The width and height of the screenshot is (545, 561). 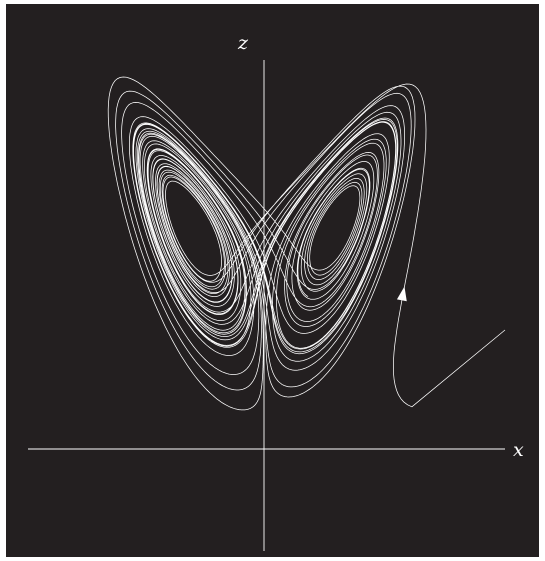 What do you see at coordinates (243, 43) in the screenshot?
I see `z-axis-label: z` at bounding box center [243, 43].